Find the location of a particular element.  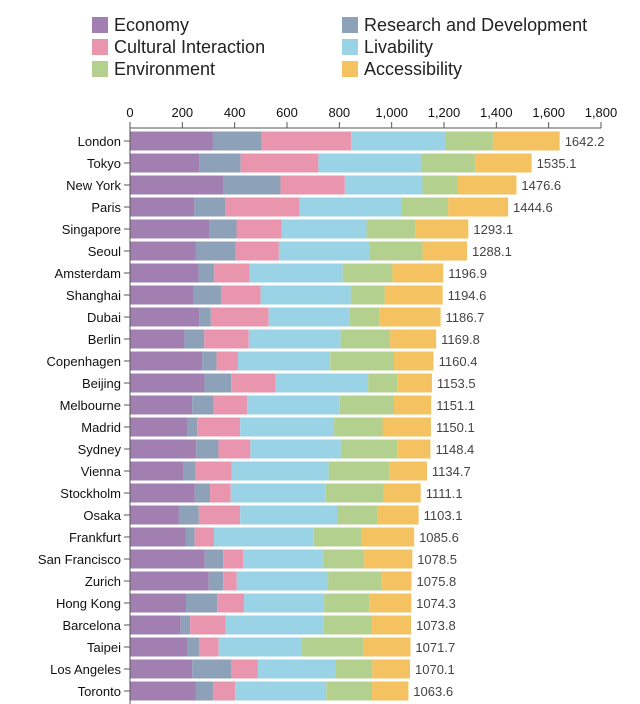

bar-dubai-accessibility is located at coordinates (410, 317).